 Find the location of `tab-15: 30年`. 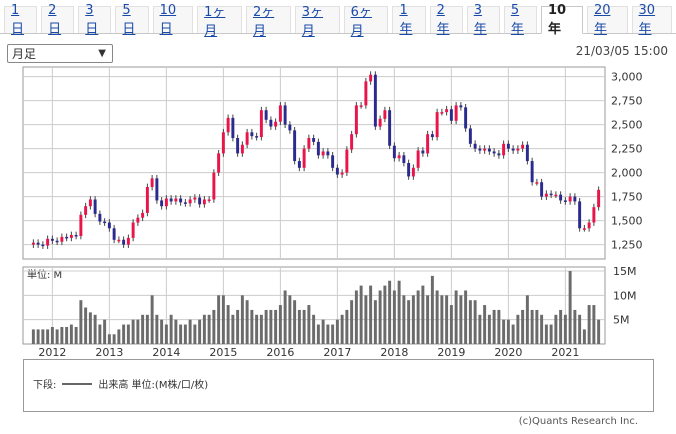

tab-15: 30年 is located at coordinates (652, 20).